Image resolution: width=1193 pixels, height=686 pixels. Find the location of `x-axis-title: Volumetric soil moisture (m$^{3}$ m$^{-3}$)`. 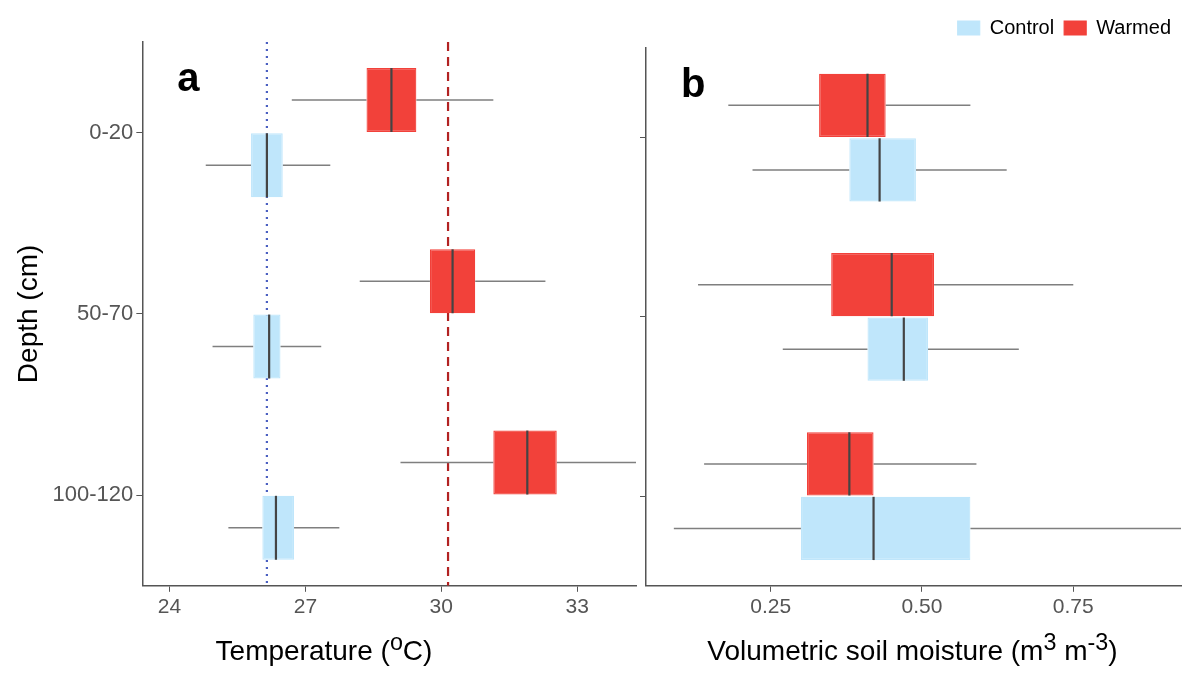

x-axis-title: Volumetric soil moisture (m$^{3}$ m$^{-3}$) is located at coordinates (912, 648).